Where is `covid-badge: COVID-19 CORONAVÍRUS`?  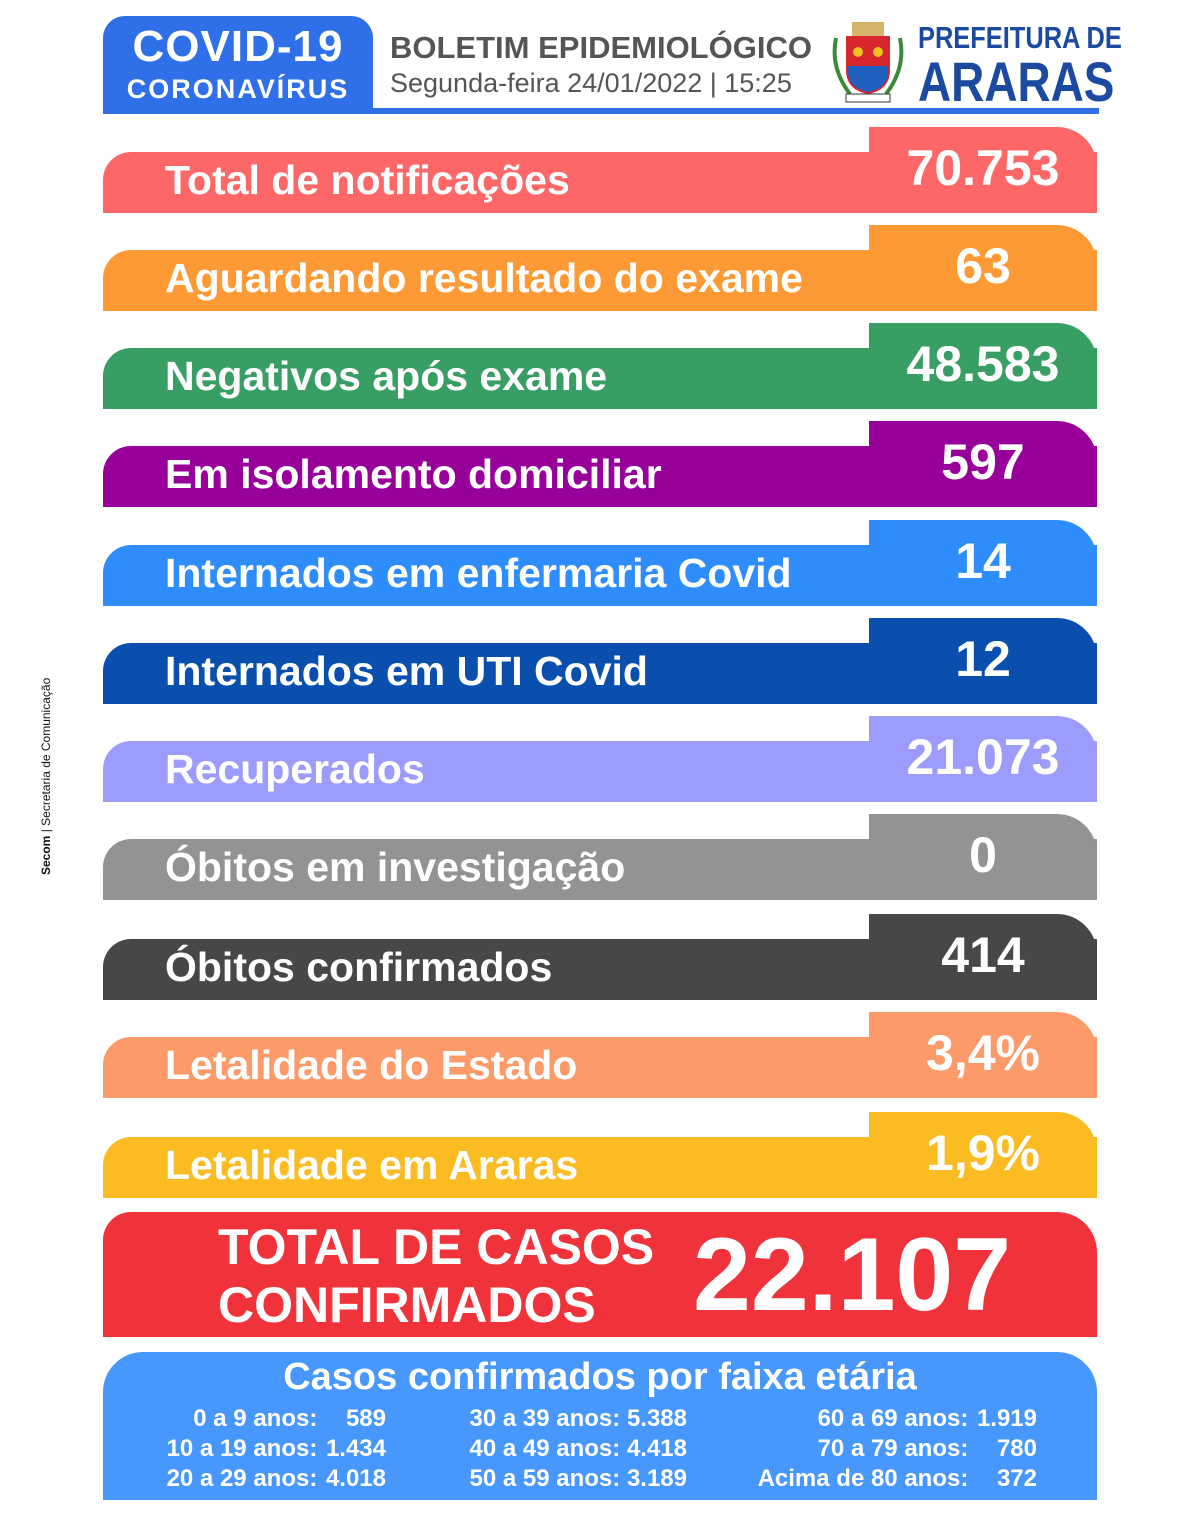
covid-badge: COVID-19 CORONAVÍRUS is located at coordinates (238, 64).